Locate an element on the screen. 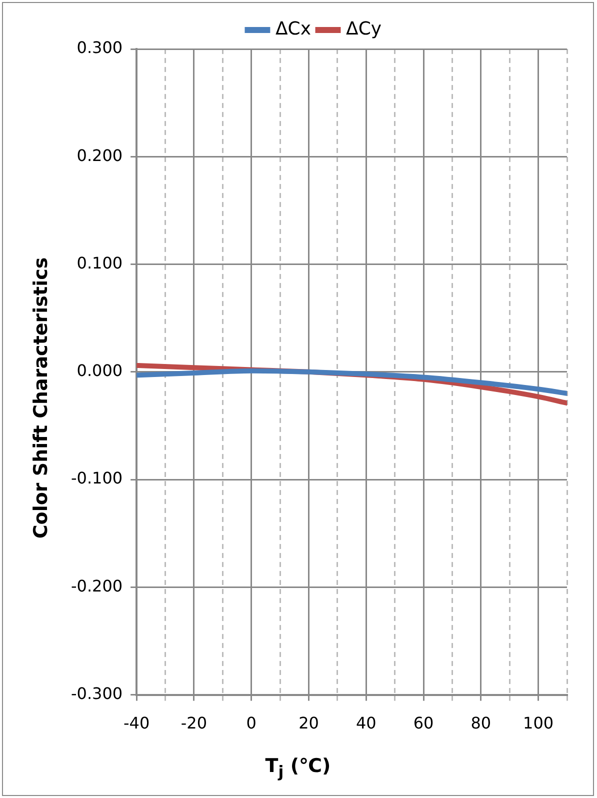  x-axis-title: T$_{j}$ (℃) is located at coordinates (298, 768).